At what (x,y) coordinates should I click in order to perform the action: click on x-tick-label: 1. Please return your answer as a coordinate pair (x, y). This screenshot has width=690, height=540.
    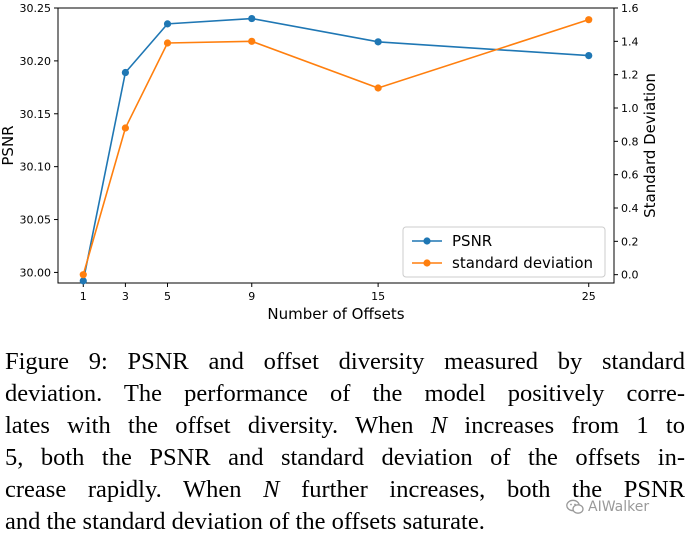
    Looking at the image, I should click on (83, 296).